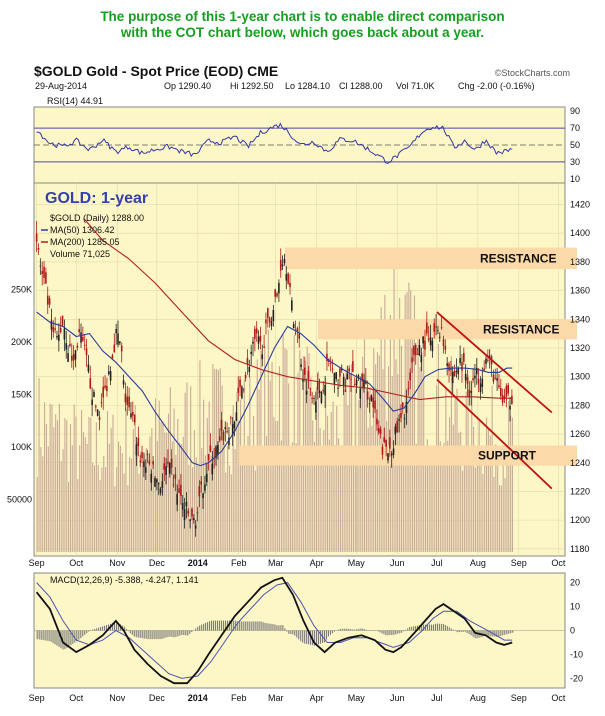 The image size is (605, 716). I want to click on macd-tick-label: -20, so click(576, 678).